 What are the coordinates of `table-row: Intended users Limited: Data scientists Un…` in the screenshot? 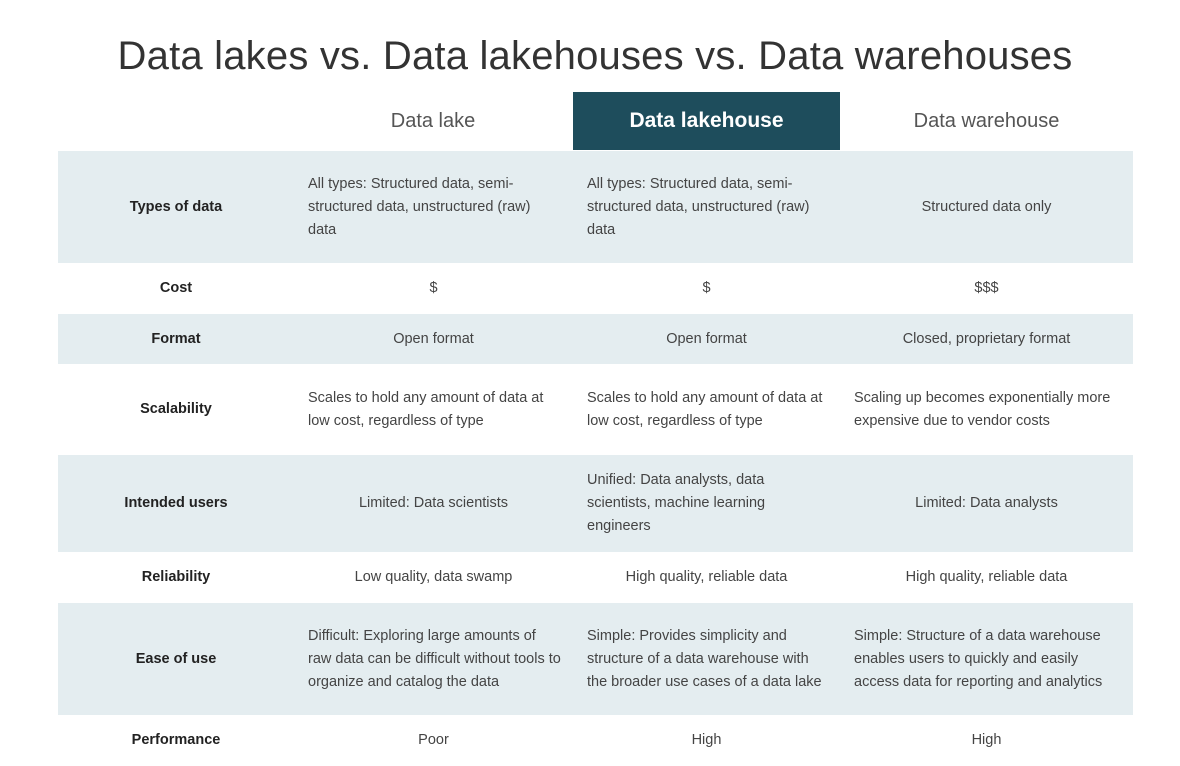 It's located at (595, 503).